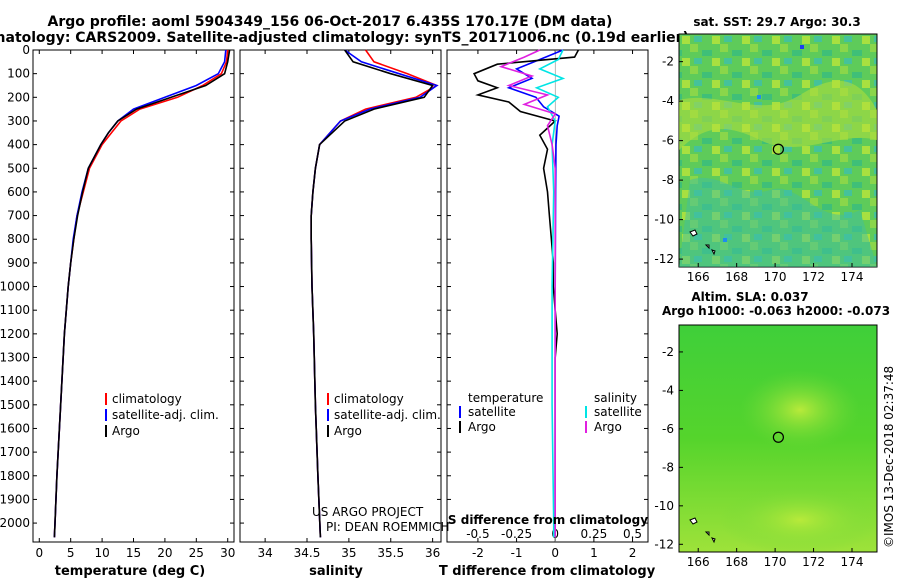 The height and width of the screenshot is (584, 900). I want to click on project-annotation: US ARGO PROJECT, so click(368, 512).